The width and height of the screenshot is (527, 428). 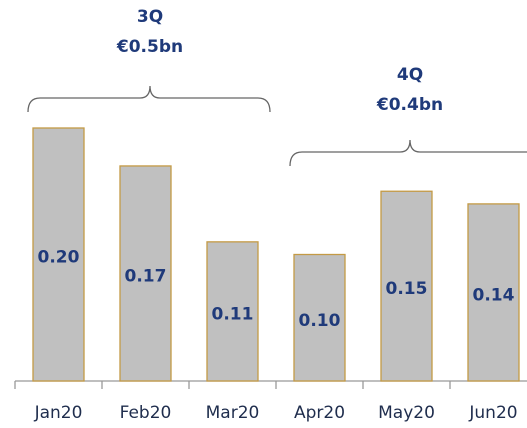 What do you see at coordinates (492, 413) in the screenshot?
I see `x-tick-label: Jun20` at bounding box center [492, 413].